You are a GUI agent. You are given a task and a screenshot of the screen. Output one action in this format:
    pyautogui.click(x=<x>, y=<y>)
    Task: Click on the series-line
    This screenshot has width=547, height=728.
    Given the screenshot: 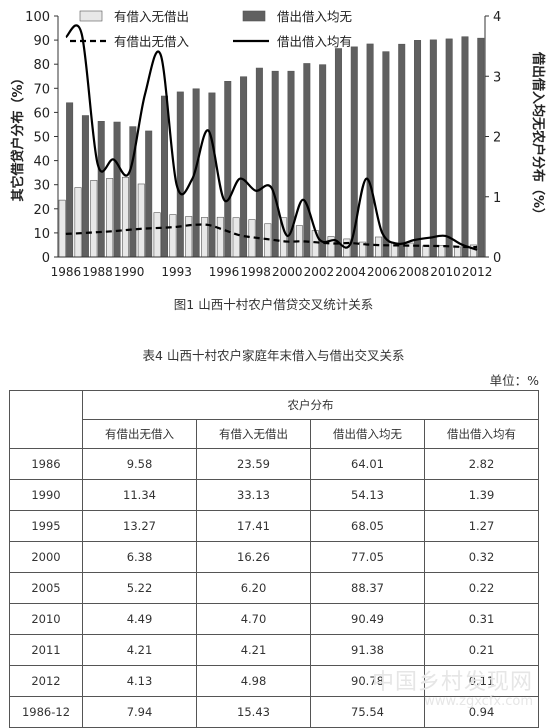 What is the action you would take?
    pyautogui.click(x=271, y=236)
    